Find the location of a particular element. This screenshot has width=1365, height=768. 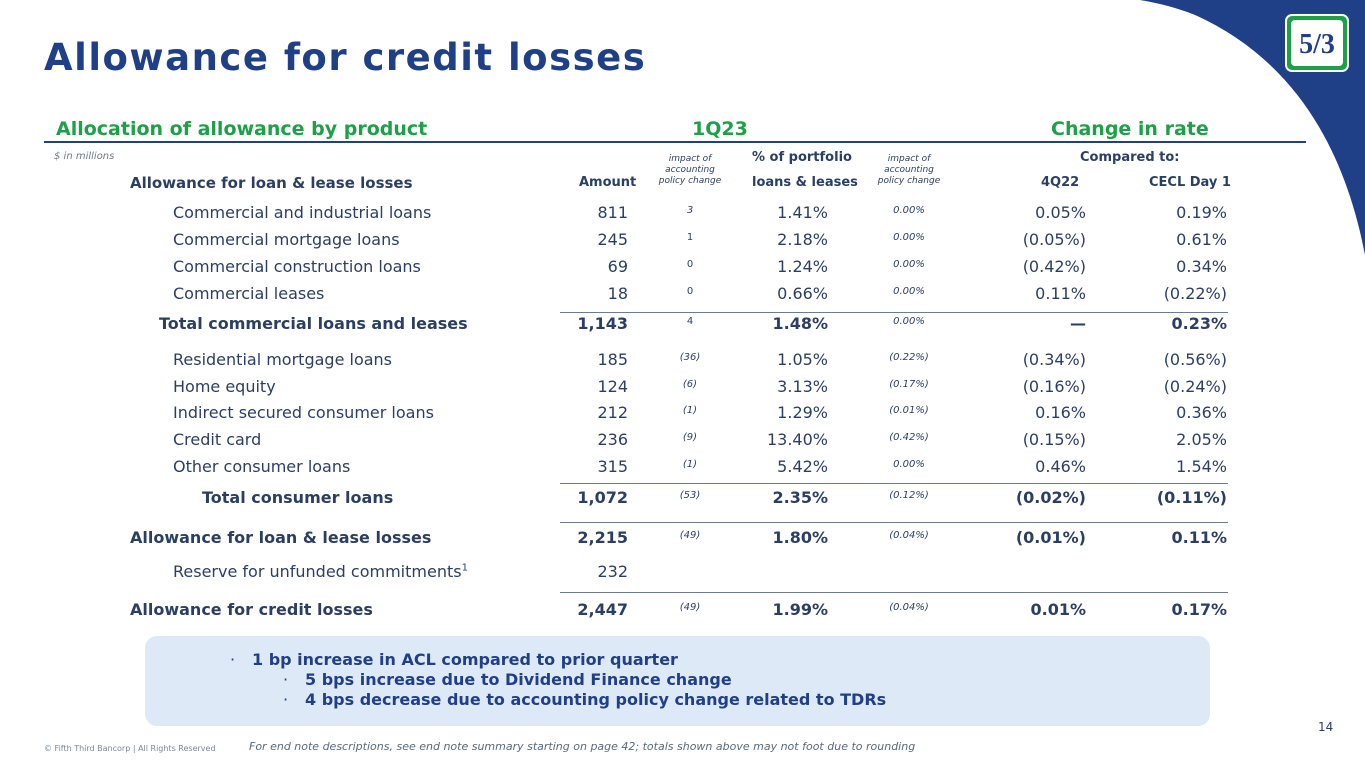

row-cecl: (0.56%) is located at coordinates (1195, 359).